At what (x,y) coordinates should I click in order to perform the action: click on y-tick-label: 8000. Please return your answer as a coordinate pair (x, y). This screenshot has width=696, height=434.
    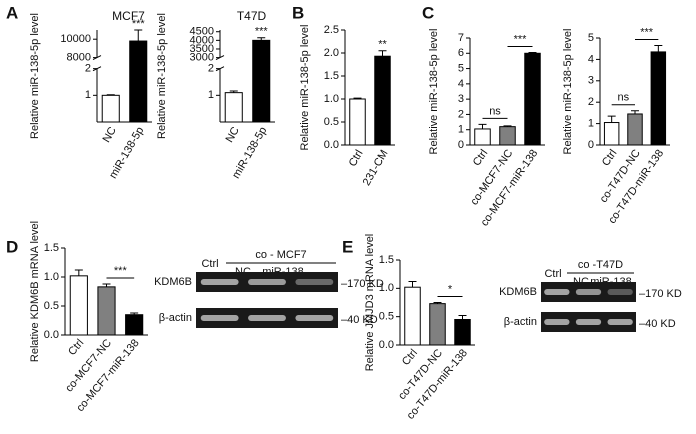
    Looking at the image, I should click on (79, 58).